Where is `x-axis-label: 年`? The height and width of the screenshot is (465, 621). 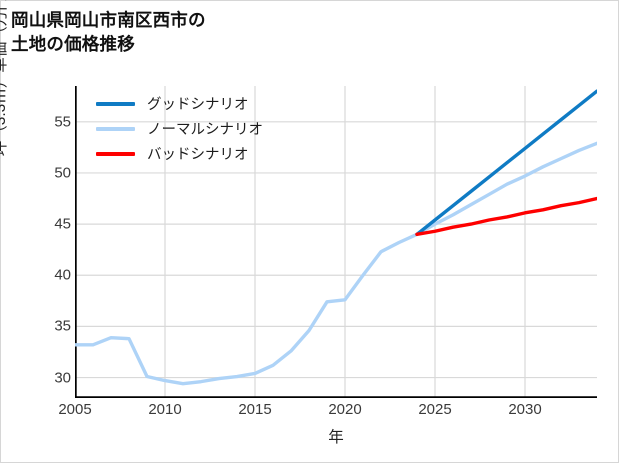
x-axis-label: 年 is located at coordinates (336, 437).